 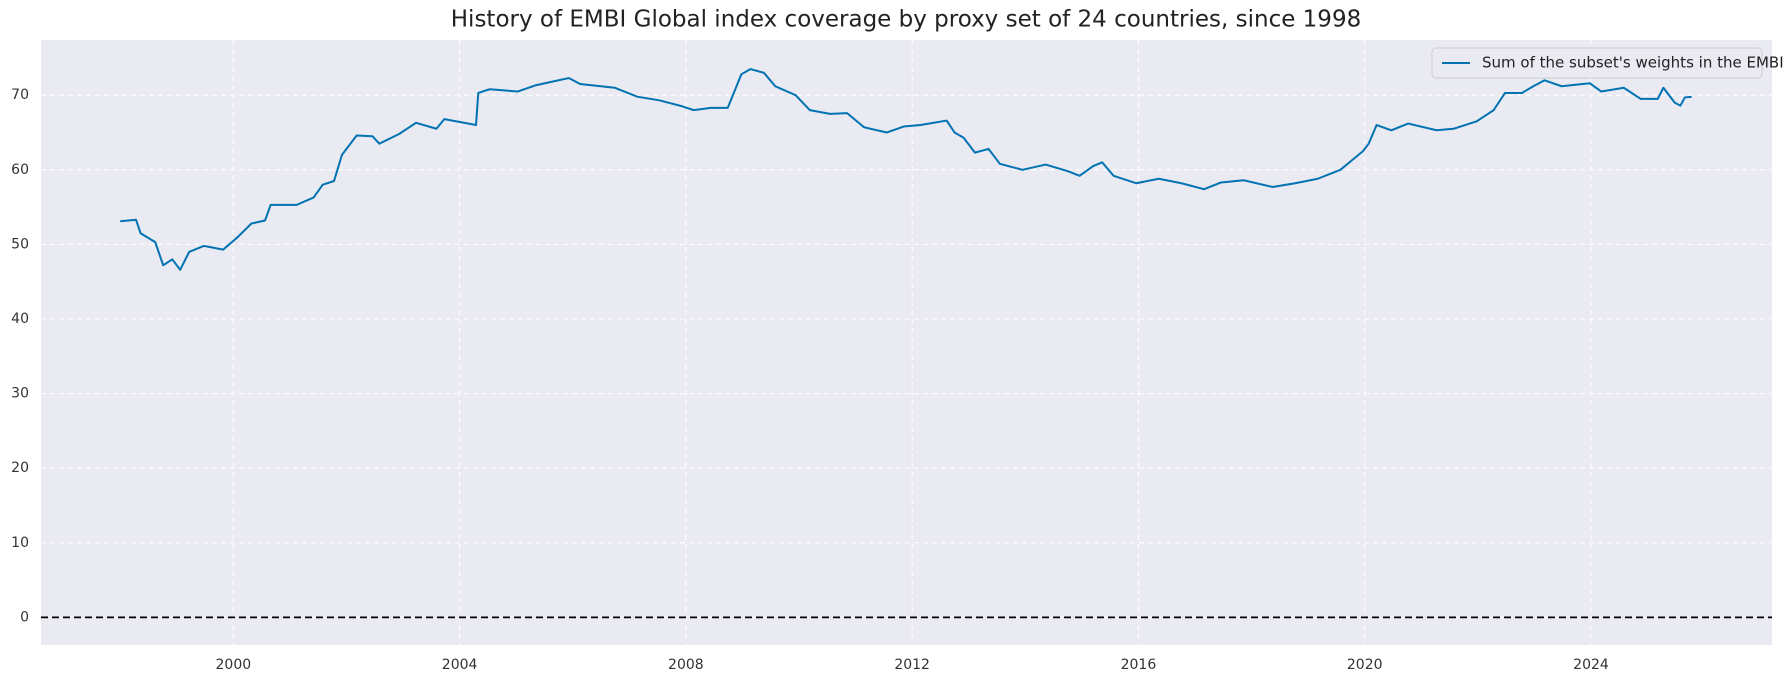 I want to click on y-tick-label: 30, so click(x=20, y=394).